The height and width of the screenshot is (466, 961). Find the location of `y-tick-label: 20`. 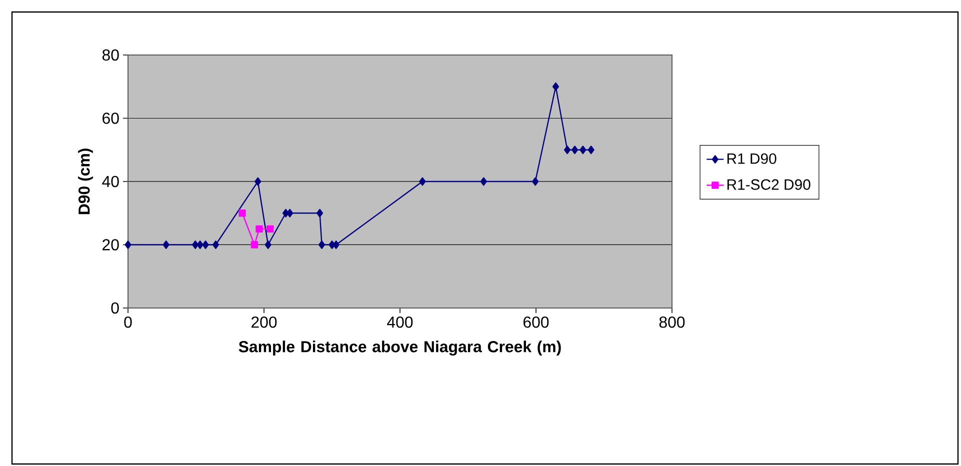

y-tick-label: 20 is located at coordinates (110, 244).